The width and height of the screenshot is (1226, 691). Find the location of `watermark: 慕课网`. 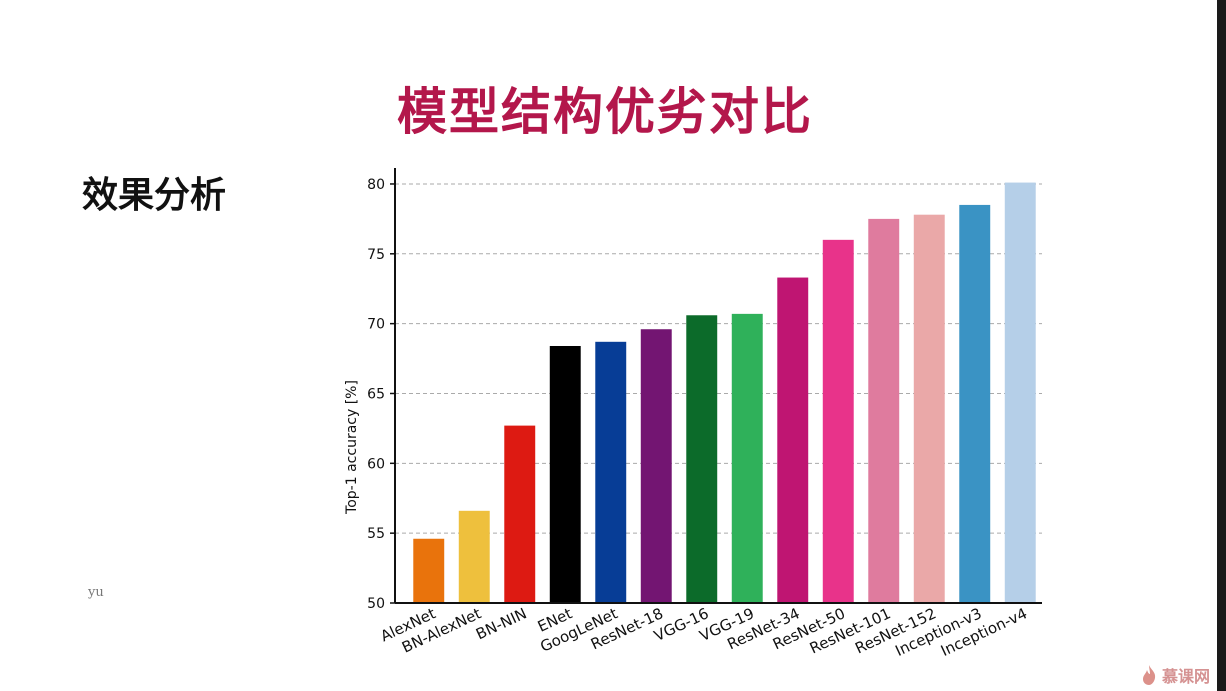

watermark: 慕课网 is located at coordinates (1175, 675).